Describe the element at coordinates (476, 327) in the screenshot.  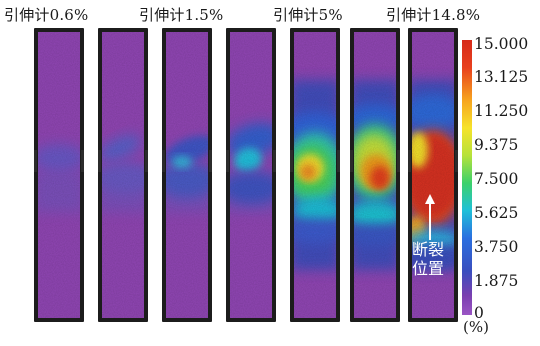
I see `colorbar-unit: (%)` at that location.